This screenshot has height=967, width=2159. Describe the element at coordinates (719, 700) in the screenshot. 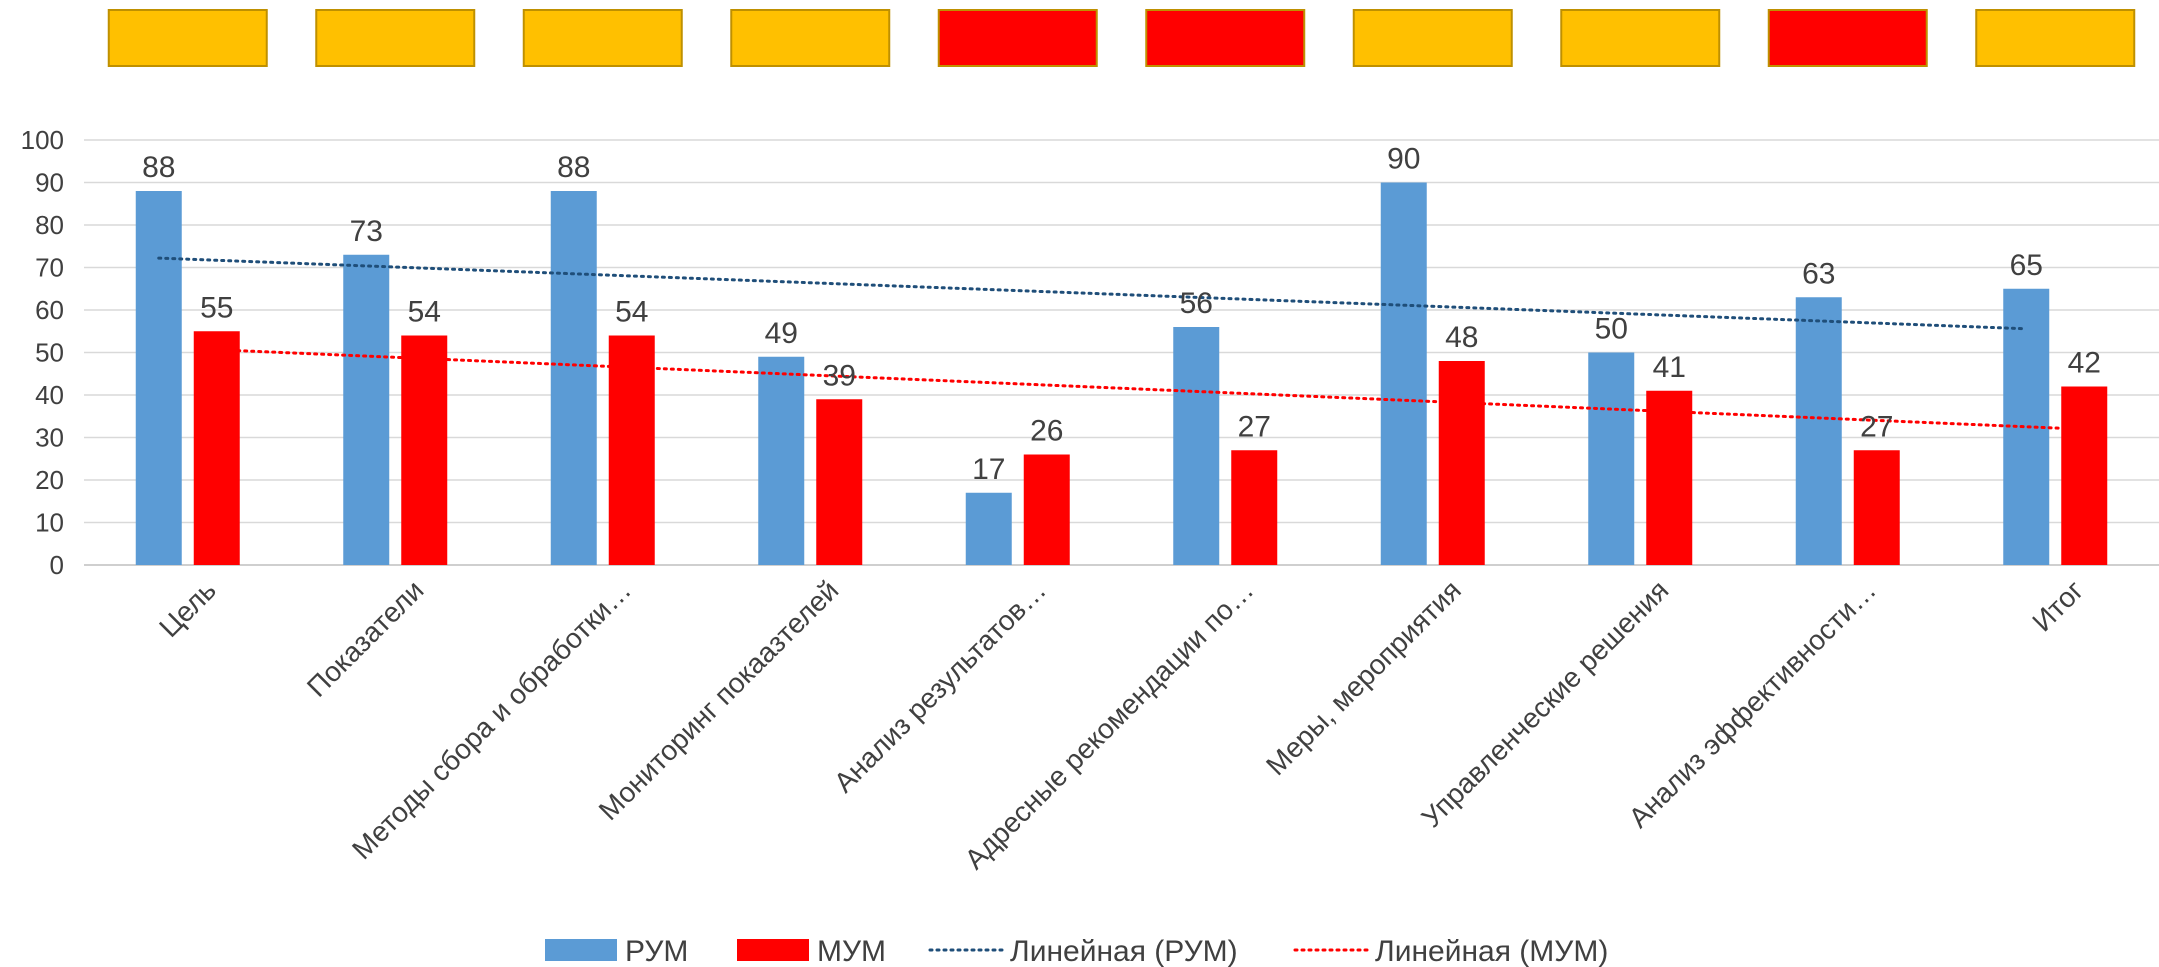

I see `x-category-label: Мониторинг покаазтелей` at that location.